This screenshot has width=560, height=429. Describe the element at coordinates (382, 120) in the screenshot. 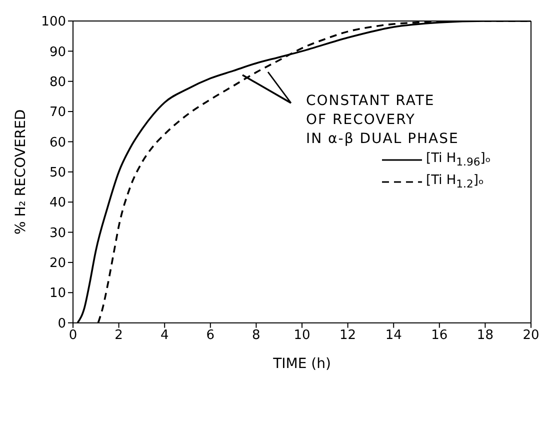

I see `annotation: CONSTANT RATE OF RECOVERY IN α-β DUAL PHASE` at that location.